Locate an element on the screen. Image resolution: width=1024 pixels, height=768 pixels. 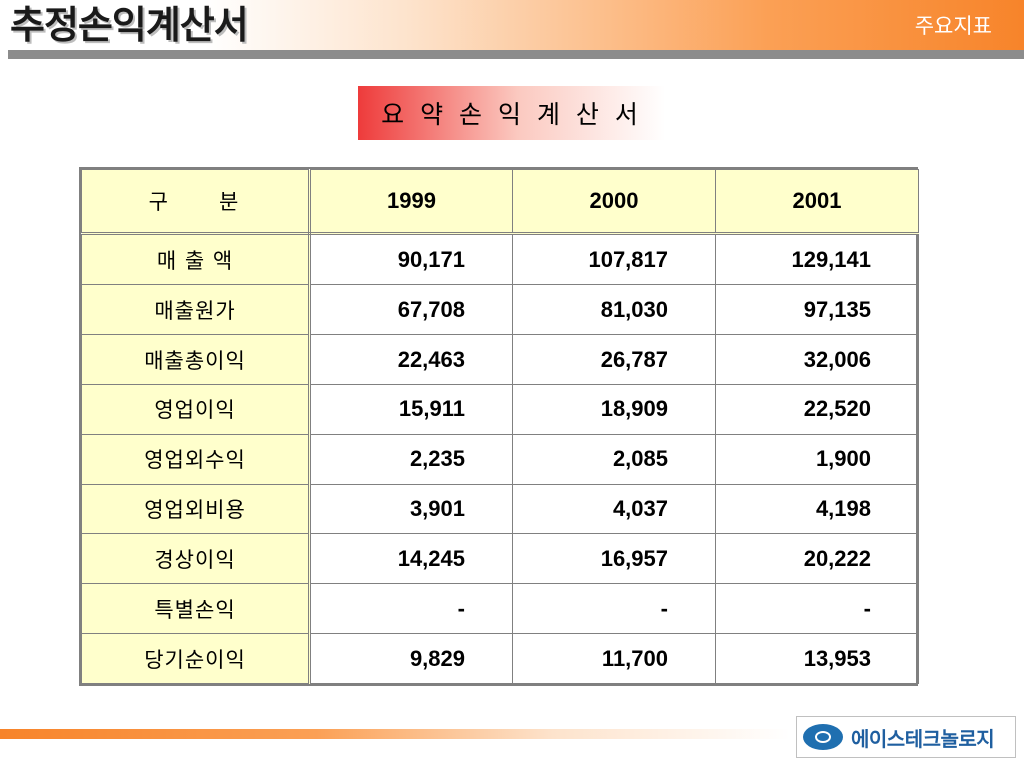
table-cell: 81,030 is located at coordinates (614, 310).